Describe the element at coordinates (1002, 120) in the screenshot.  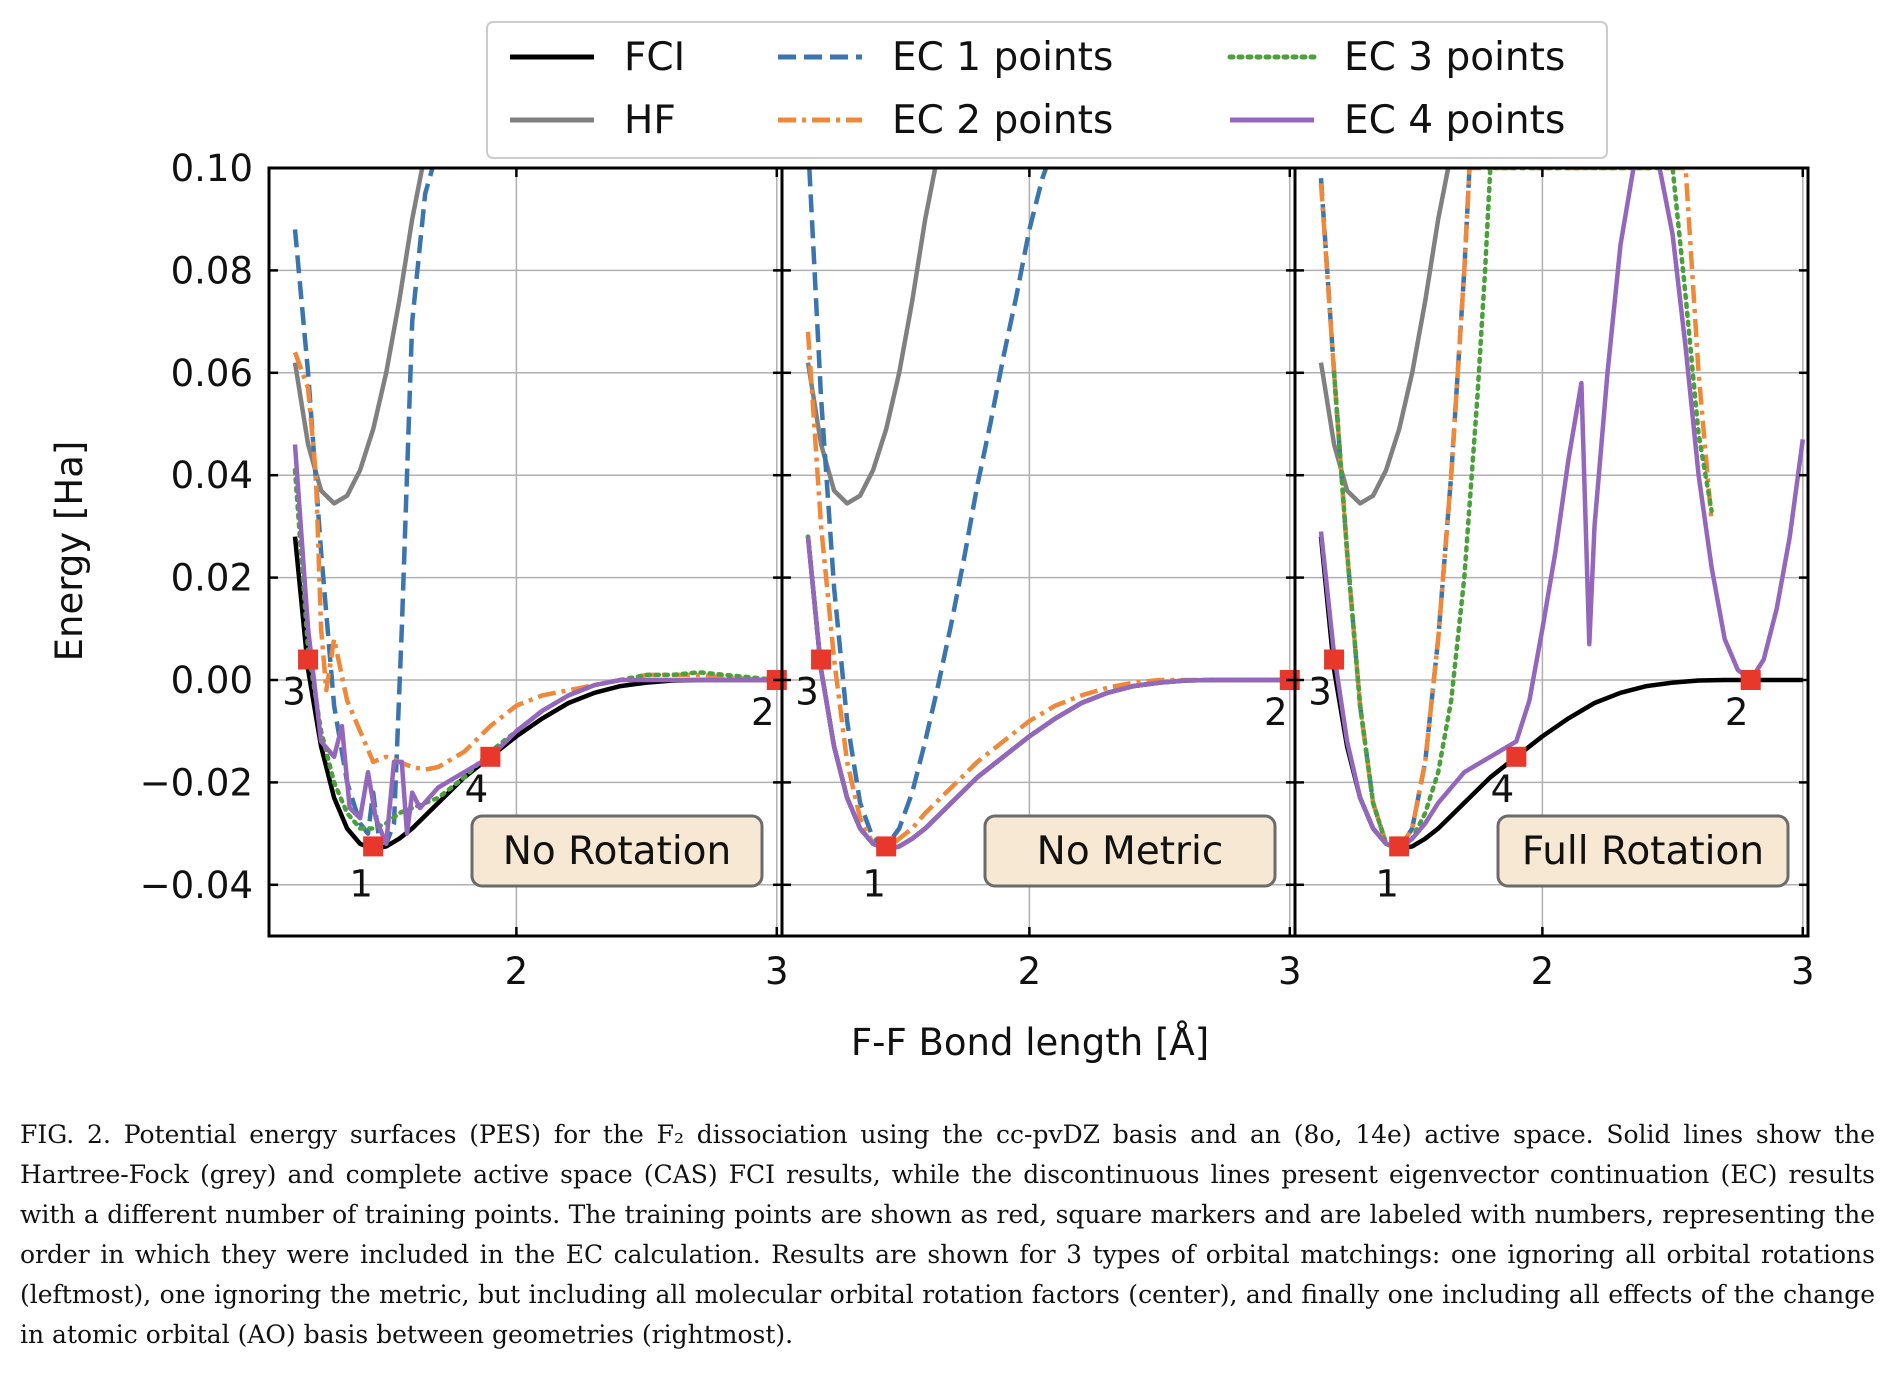
I see `legend-label: EC 2 points` at that location.